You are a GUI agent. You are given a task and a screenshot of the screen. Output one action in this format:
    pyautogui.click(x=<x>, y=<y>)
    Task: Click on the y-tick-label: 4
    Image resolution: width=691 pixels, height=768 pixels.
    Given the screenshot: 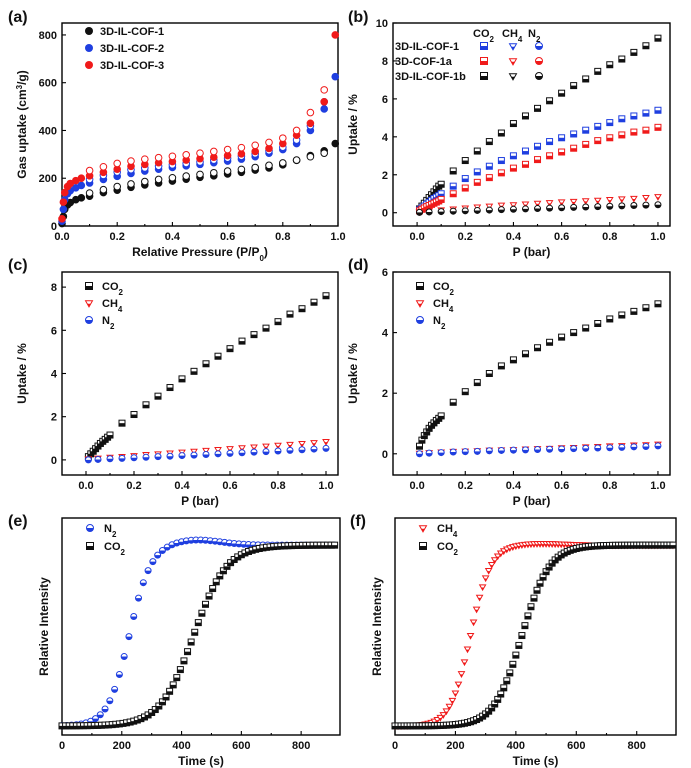 What is the action you would take?
    pyautogui.click(x=385, y=334)
    